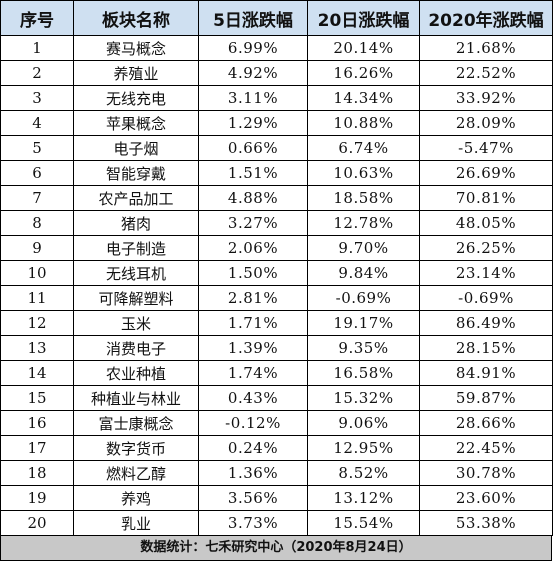  I want to click on row-index-cell: 7, so click(37, 198).